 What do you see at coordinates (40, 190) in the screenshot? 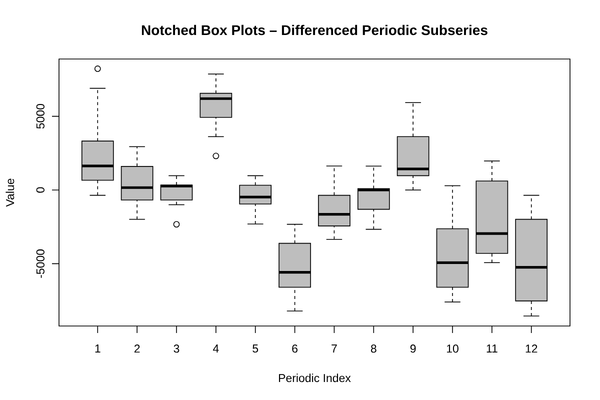
I see `y-tick-label: 0` at bounding box center [40, 190].